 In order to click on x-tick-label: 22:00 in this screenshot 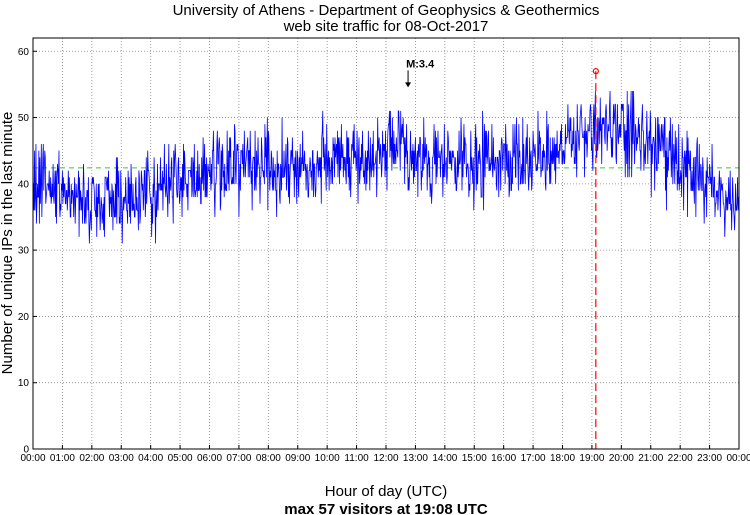, I will do `click(680, 458)`.